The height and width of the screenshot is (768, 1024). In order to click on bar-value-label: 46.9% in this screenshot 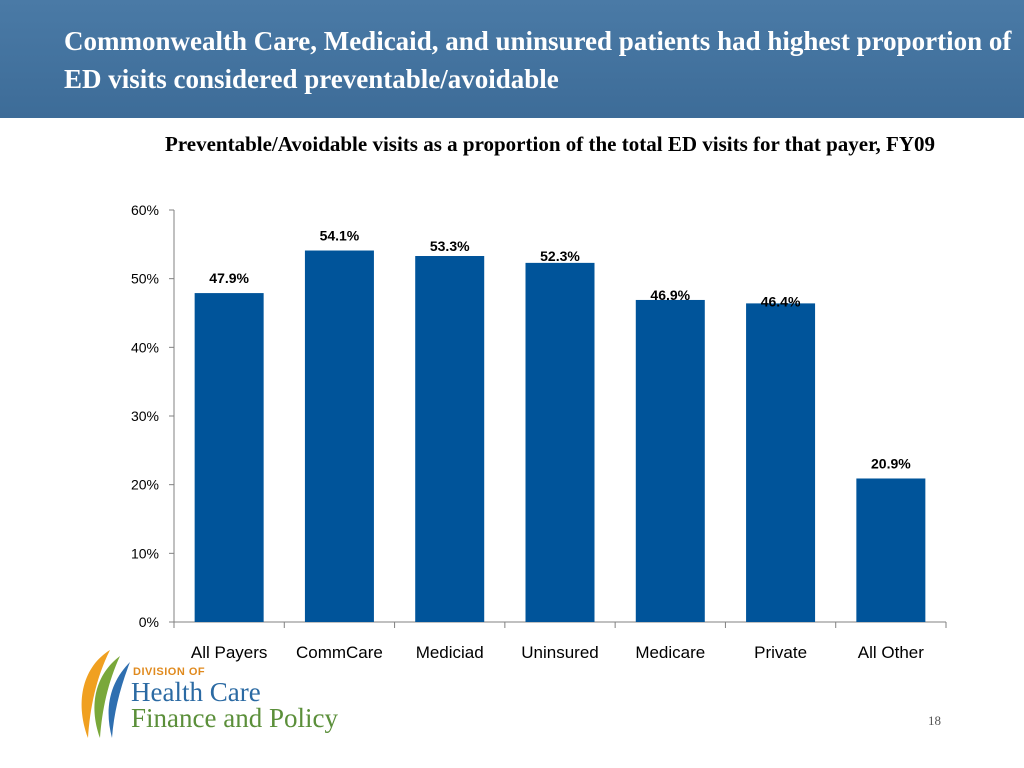, I will do `click(670, 295)`.